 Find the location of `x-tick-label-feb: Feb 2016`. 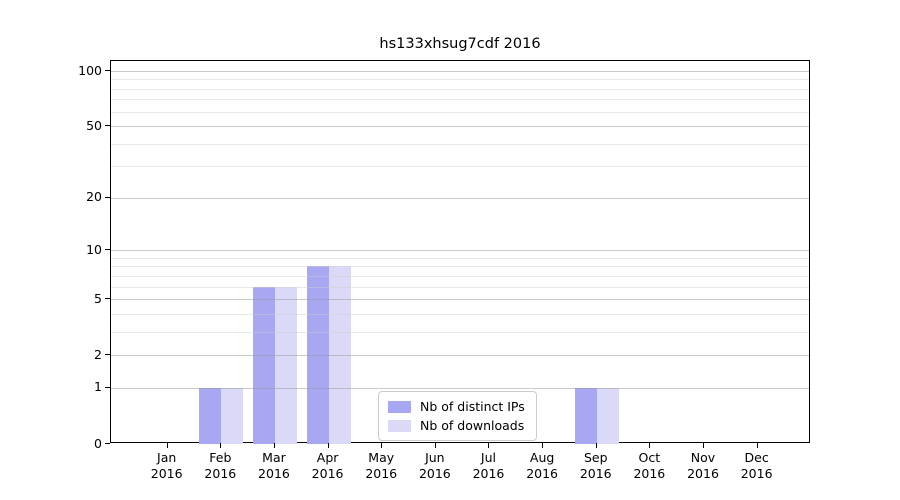

x-tick-label-feb: Feb 2016 is located at coordinates (220, 465).